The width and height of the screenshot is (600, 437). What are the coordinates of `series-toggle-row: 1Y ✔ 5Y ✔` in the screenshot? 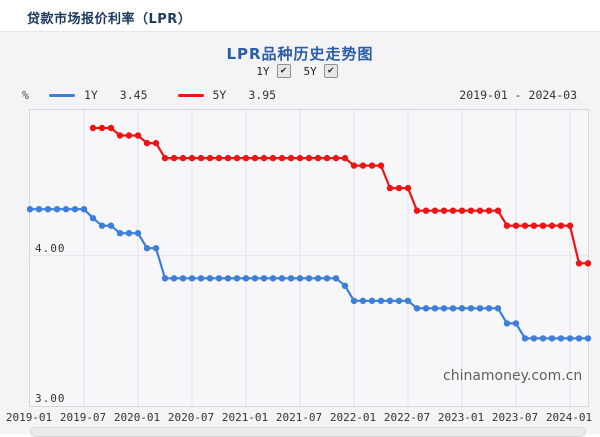 It's located at (300, 71).